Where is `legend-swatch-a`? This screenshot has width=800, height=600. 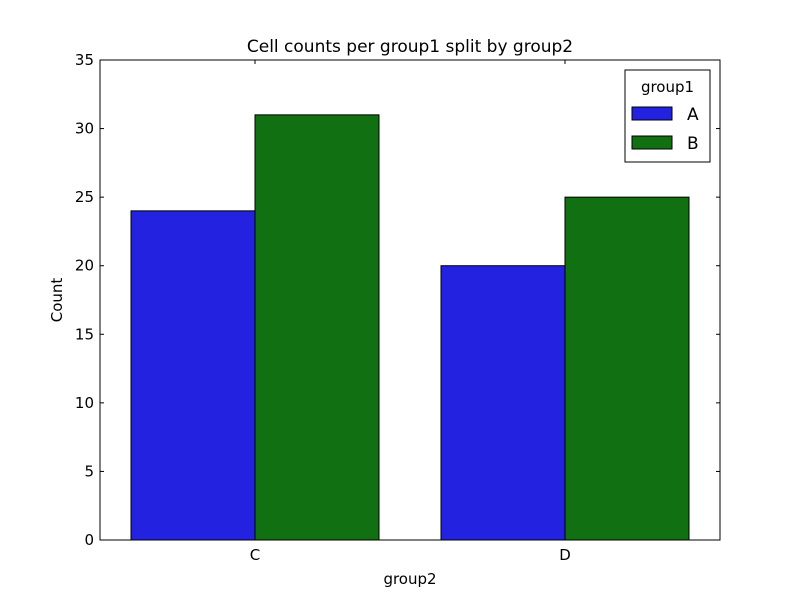 legend-swatch-a is located at coordinates (652, 113).